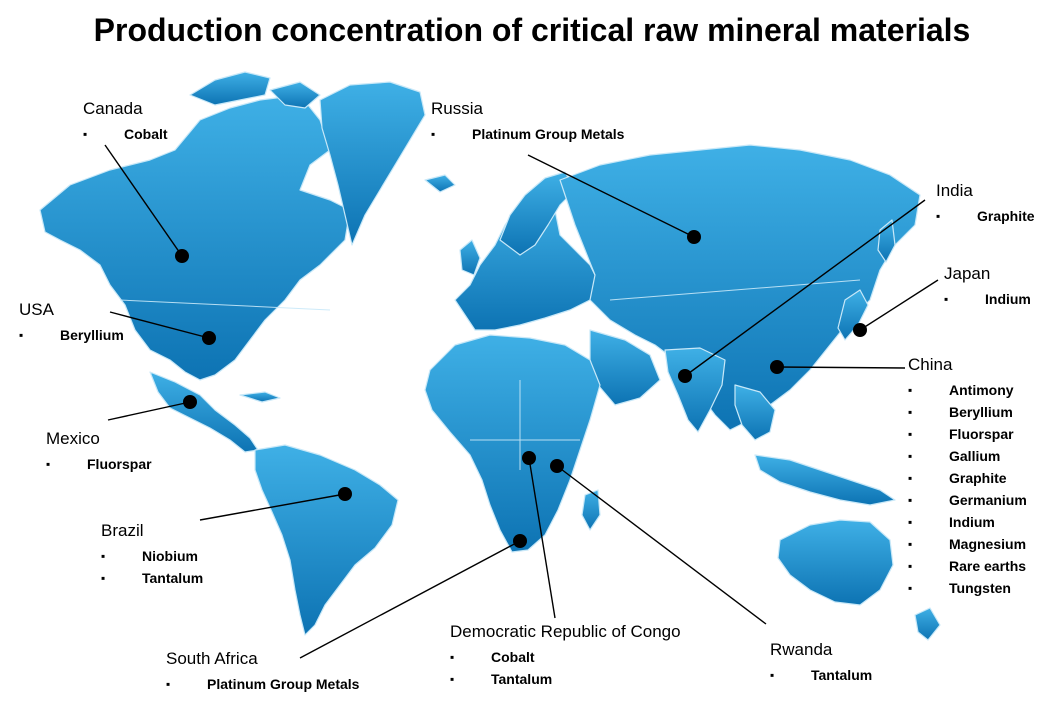 The width and height of the screenshot is (1064, 722). I want to click on mineral-item: Magnesium, so click(967, 544).